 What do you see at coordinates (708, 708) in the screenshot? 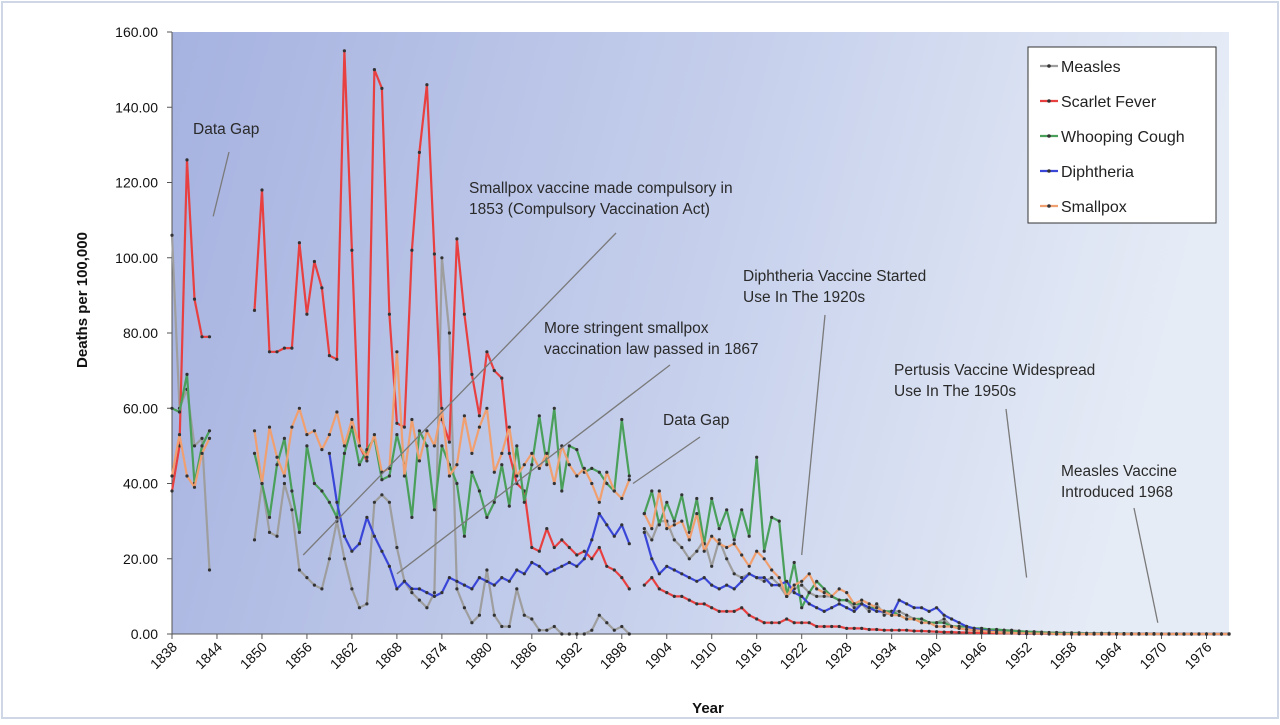
I see `x-axis-title: Year` at bounding box center [708, 708].